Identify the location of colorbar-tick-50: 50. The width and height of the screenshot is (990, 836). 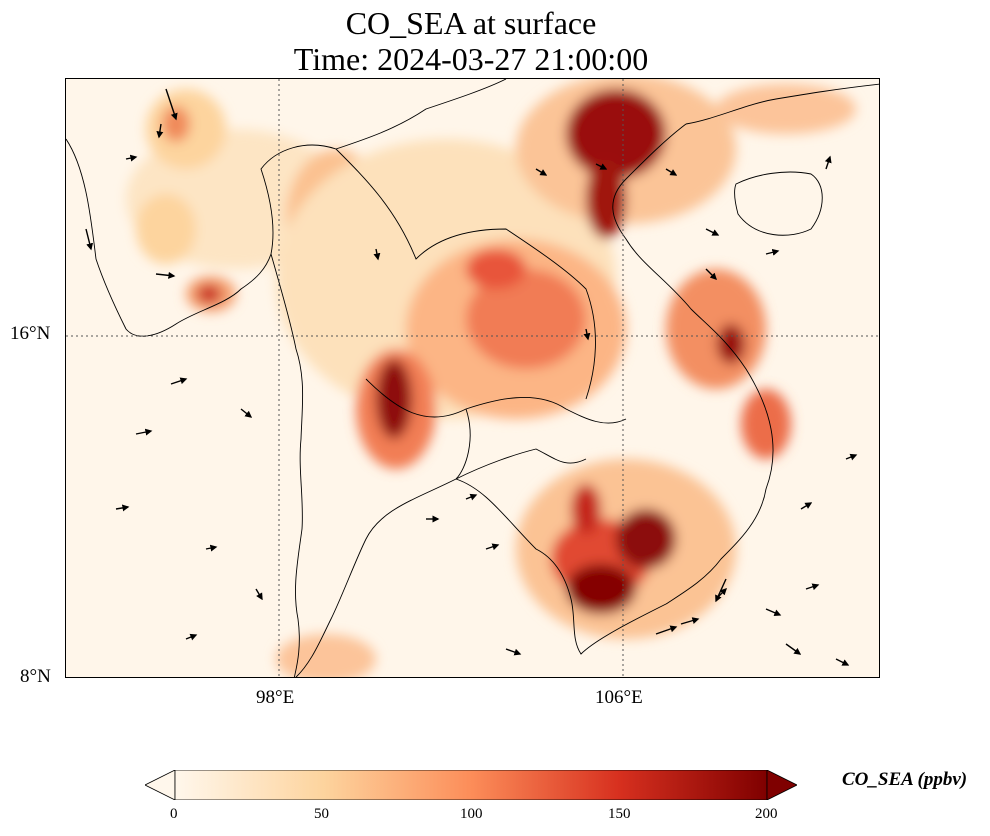
(321, 814).